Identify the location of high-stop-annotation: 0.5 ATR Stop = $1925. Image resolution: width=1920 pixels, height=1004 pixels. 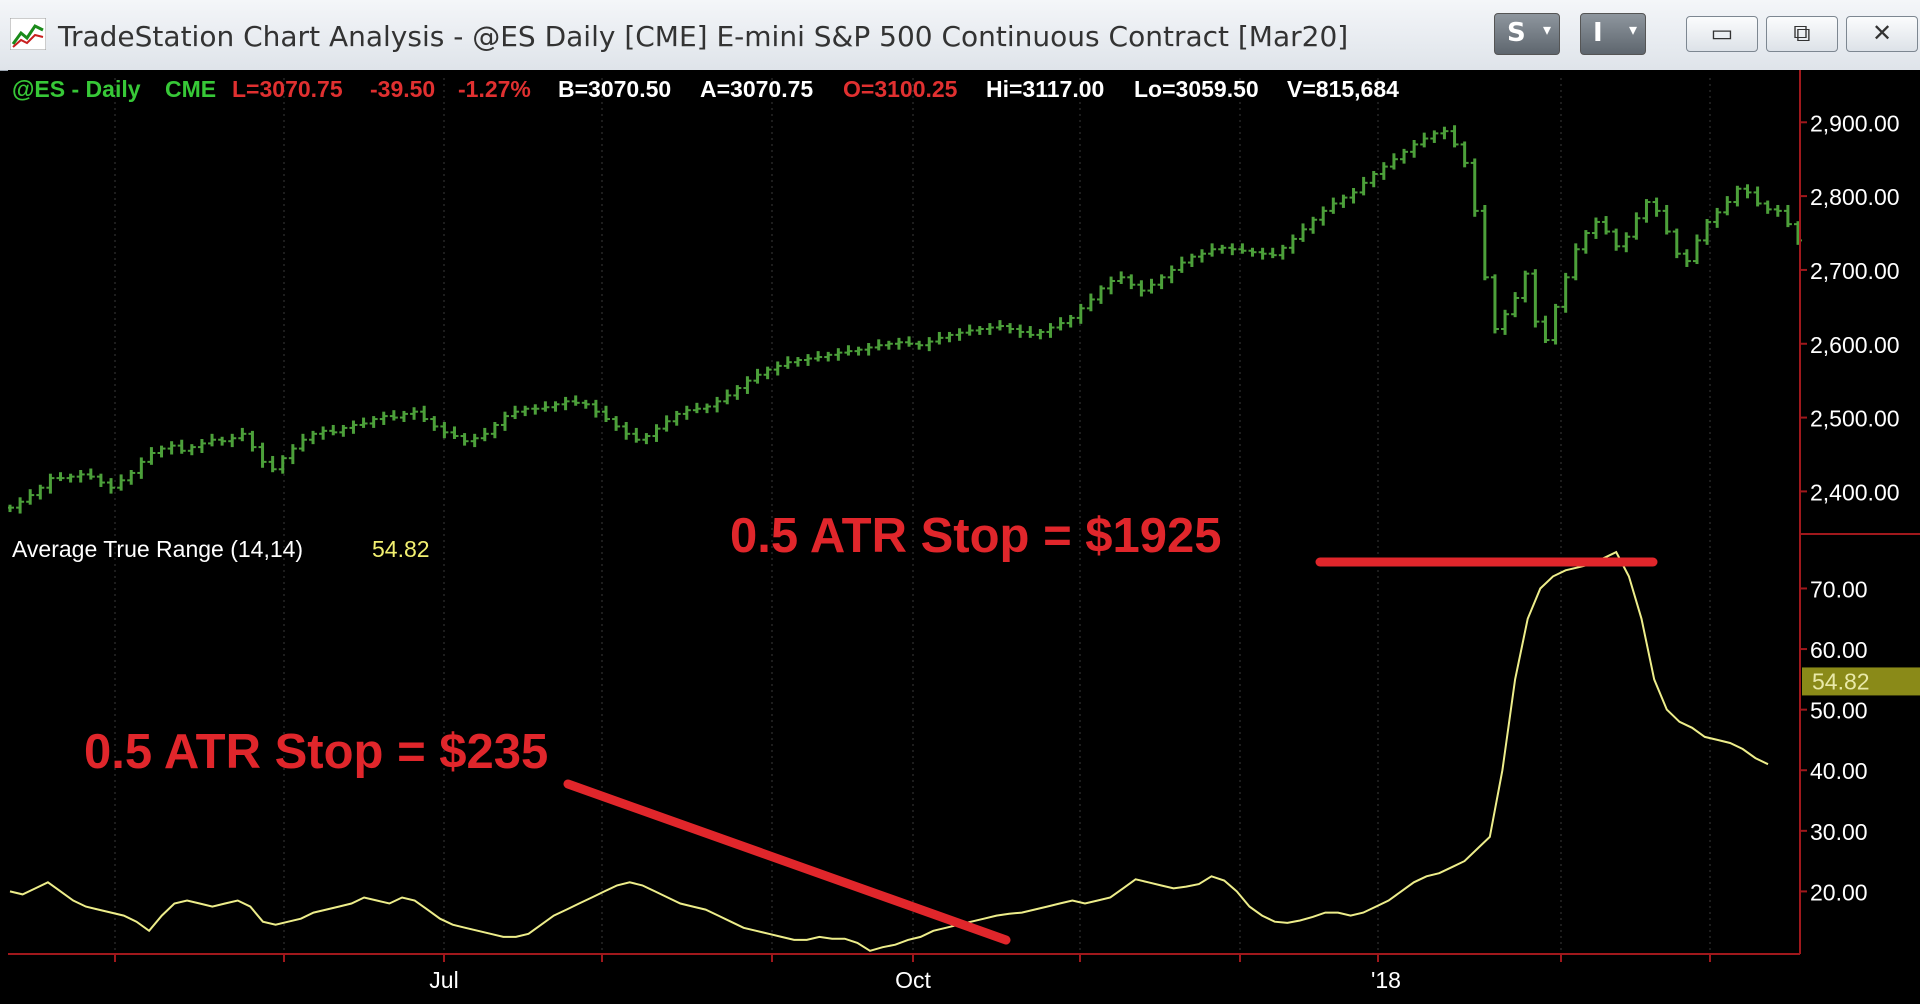
(976, 536).